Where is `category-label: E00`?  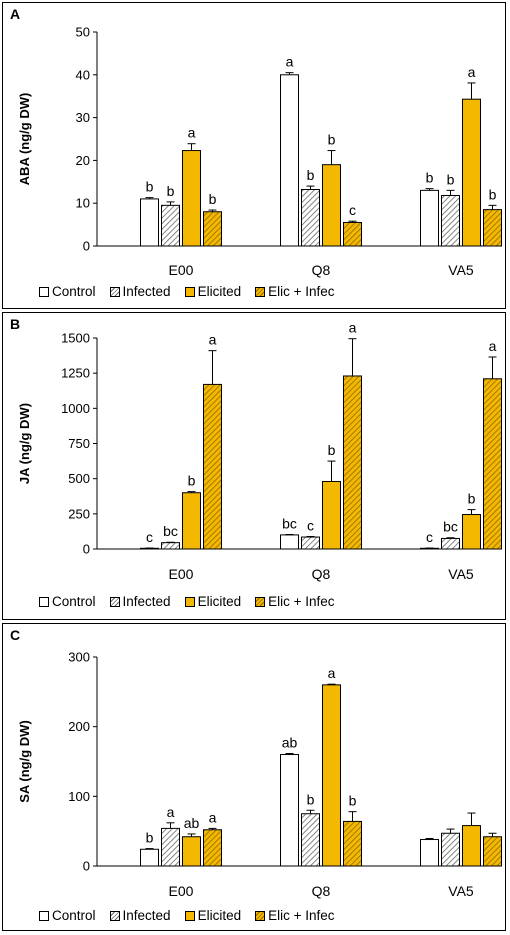 category-label: E00 is located at coordinates (181, 891).